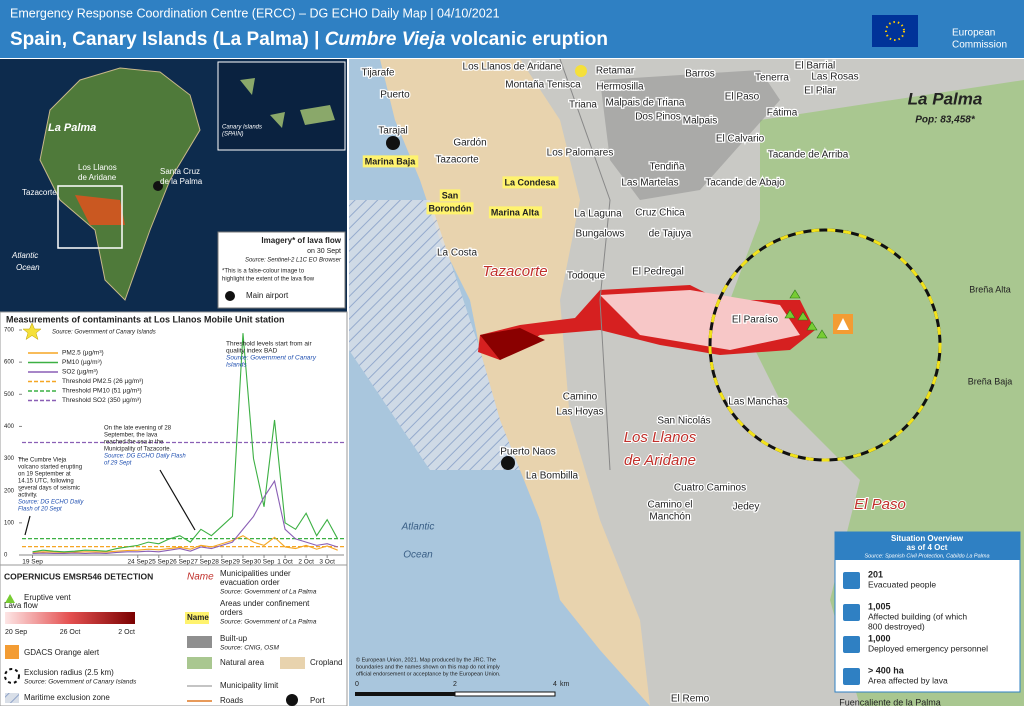  I want to click on place-label: Fuencaliente de la Palma, so click(890, 701).